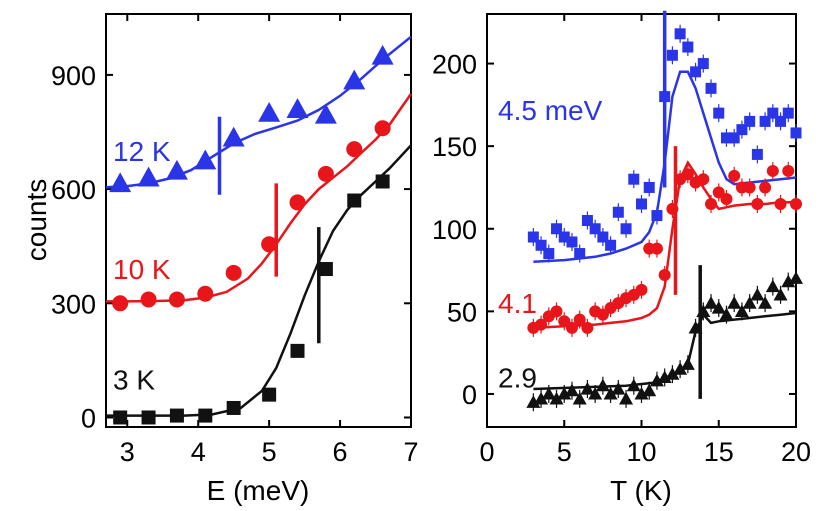  What do you see at coordinates (142, 269) in the screenshot?
I see `series-label-10-k: 10 K` at bounding box center [142, 269].